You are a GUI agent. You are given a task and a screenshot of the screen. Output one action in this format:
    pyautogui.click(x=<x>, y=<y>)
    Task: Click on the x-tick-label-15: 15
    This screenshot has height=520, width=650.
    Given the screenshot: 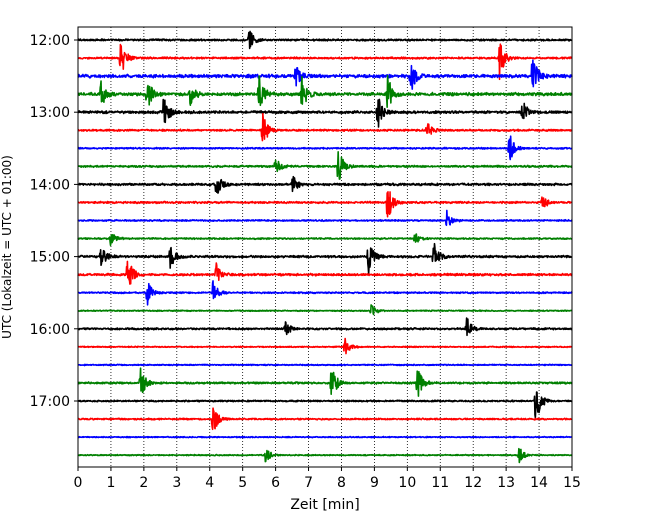 What is the action you would take?
    pyautogui.click(x=572, y=483)
    